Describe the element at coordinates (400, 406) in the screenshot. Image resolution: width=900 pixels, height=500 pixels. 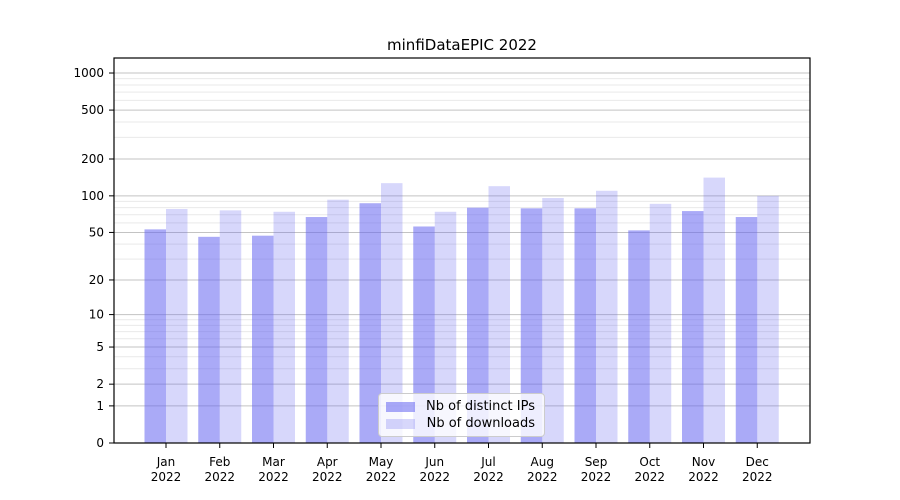
I see `legend-swatch-distinct-ips` at that location.